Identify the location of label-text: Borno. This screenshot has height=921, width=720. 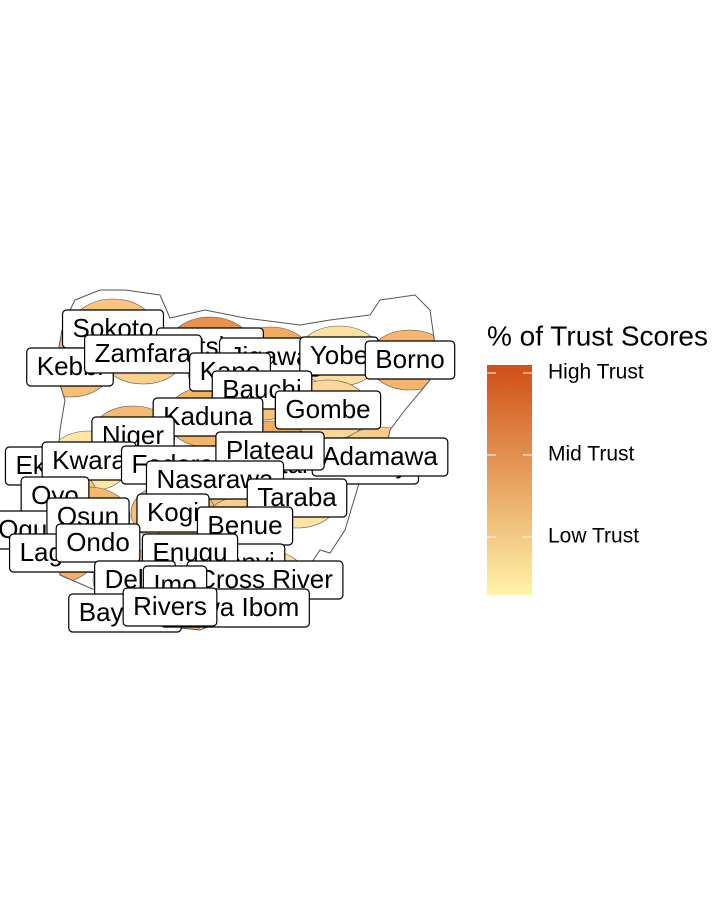
(409, 359).